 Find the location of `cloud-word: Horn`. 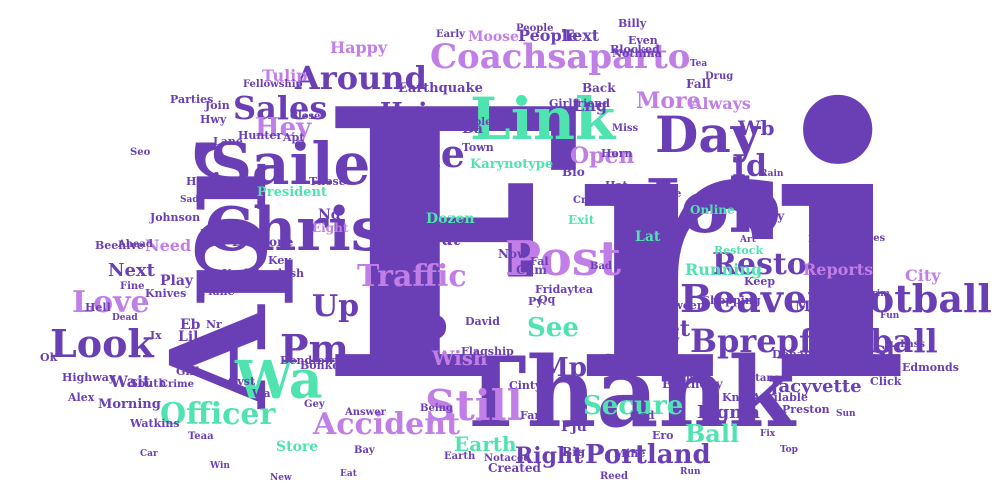

cloud-word: Horn is located at coordinates (617, 153).